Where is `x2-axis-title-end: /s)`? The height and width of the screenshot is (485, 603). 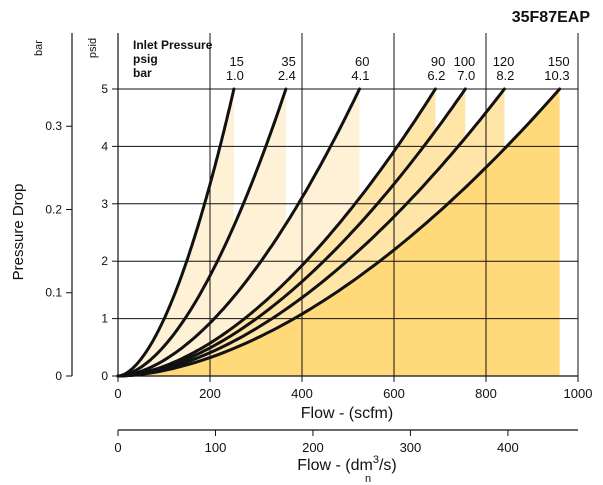 x2-axis-title-end: /s) is located at coordinates (388, 465).